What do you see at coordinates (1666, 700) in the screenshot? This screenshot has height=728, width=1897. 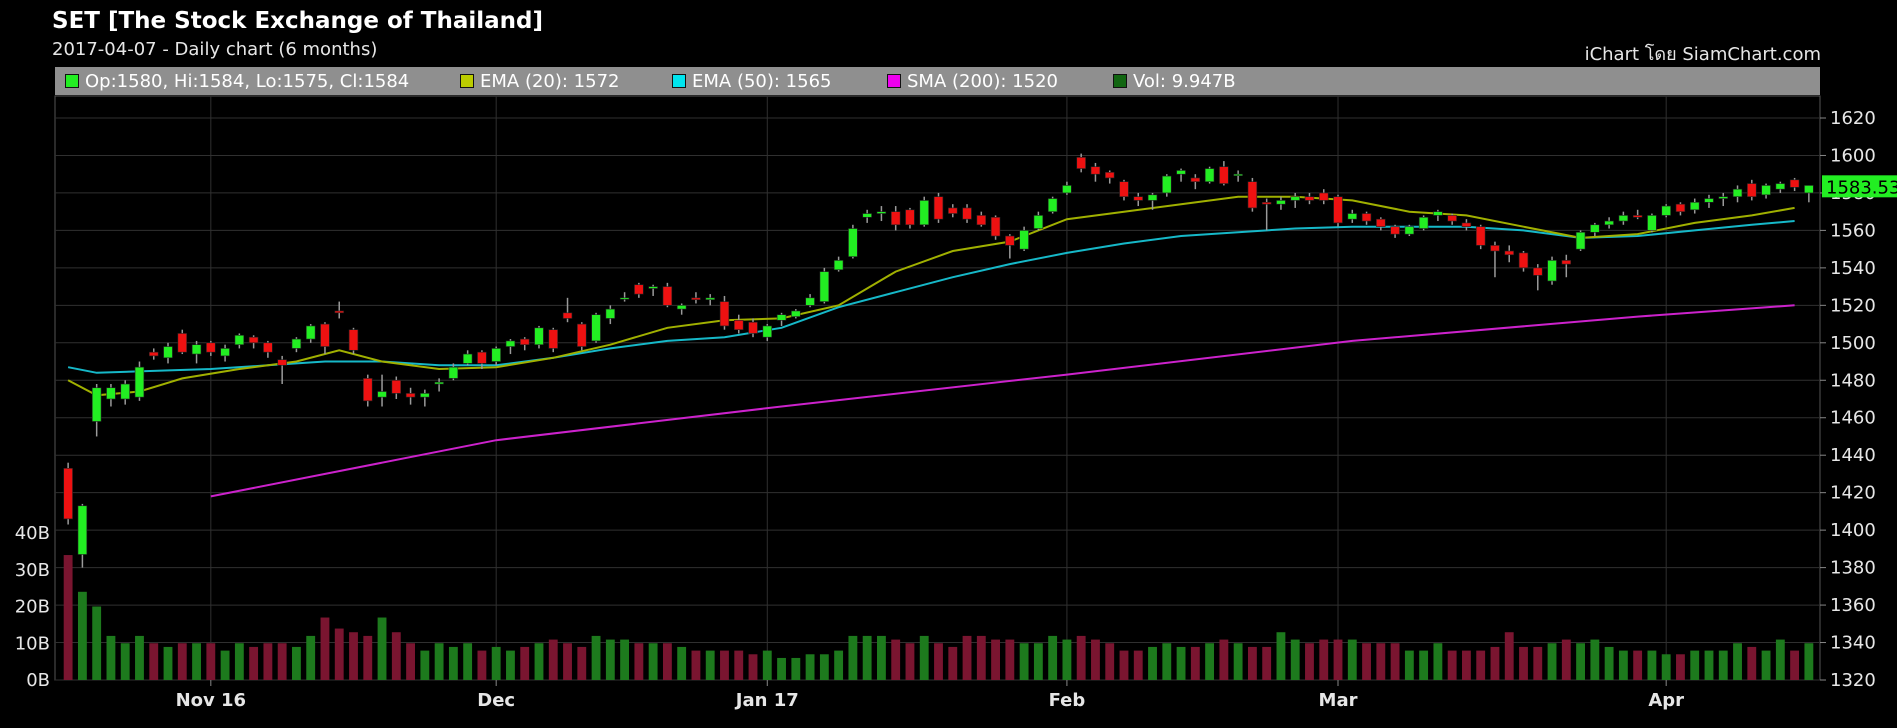 I see `x-tick-label: Apr` at bounding box center [1666, 700].